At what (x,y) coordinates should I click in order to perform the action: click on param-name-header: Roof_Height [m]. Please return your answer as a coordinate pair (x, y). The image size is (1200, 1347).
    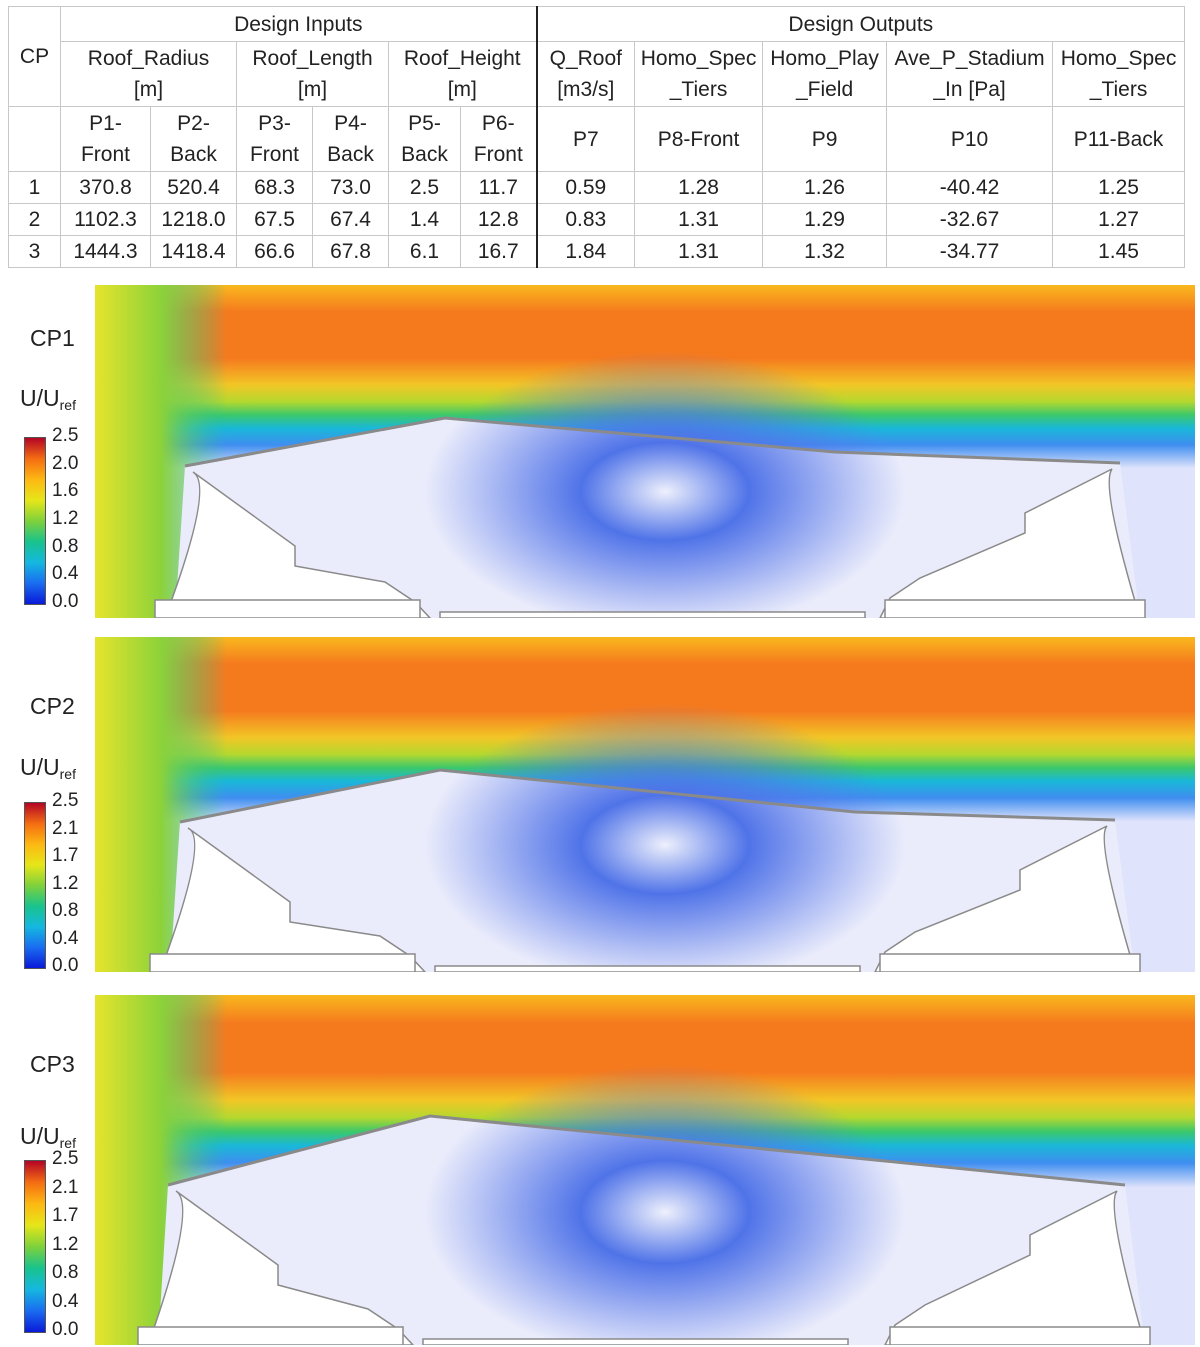
    Looking at the image, I should click on (462, 74).